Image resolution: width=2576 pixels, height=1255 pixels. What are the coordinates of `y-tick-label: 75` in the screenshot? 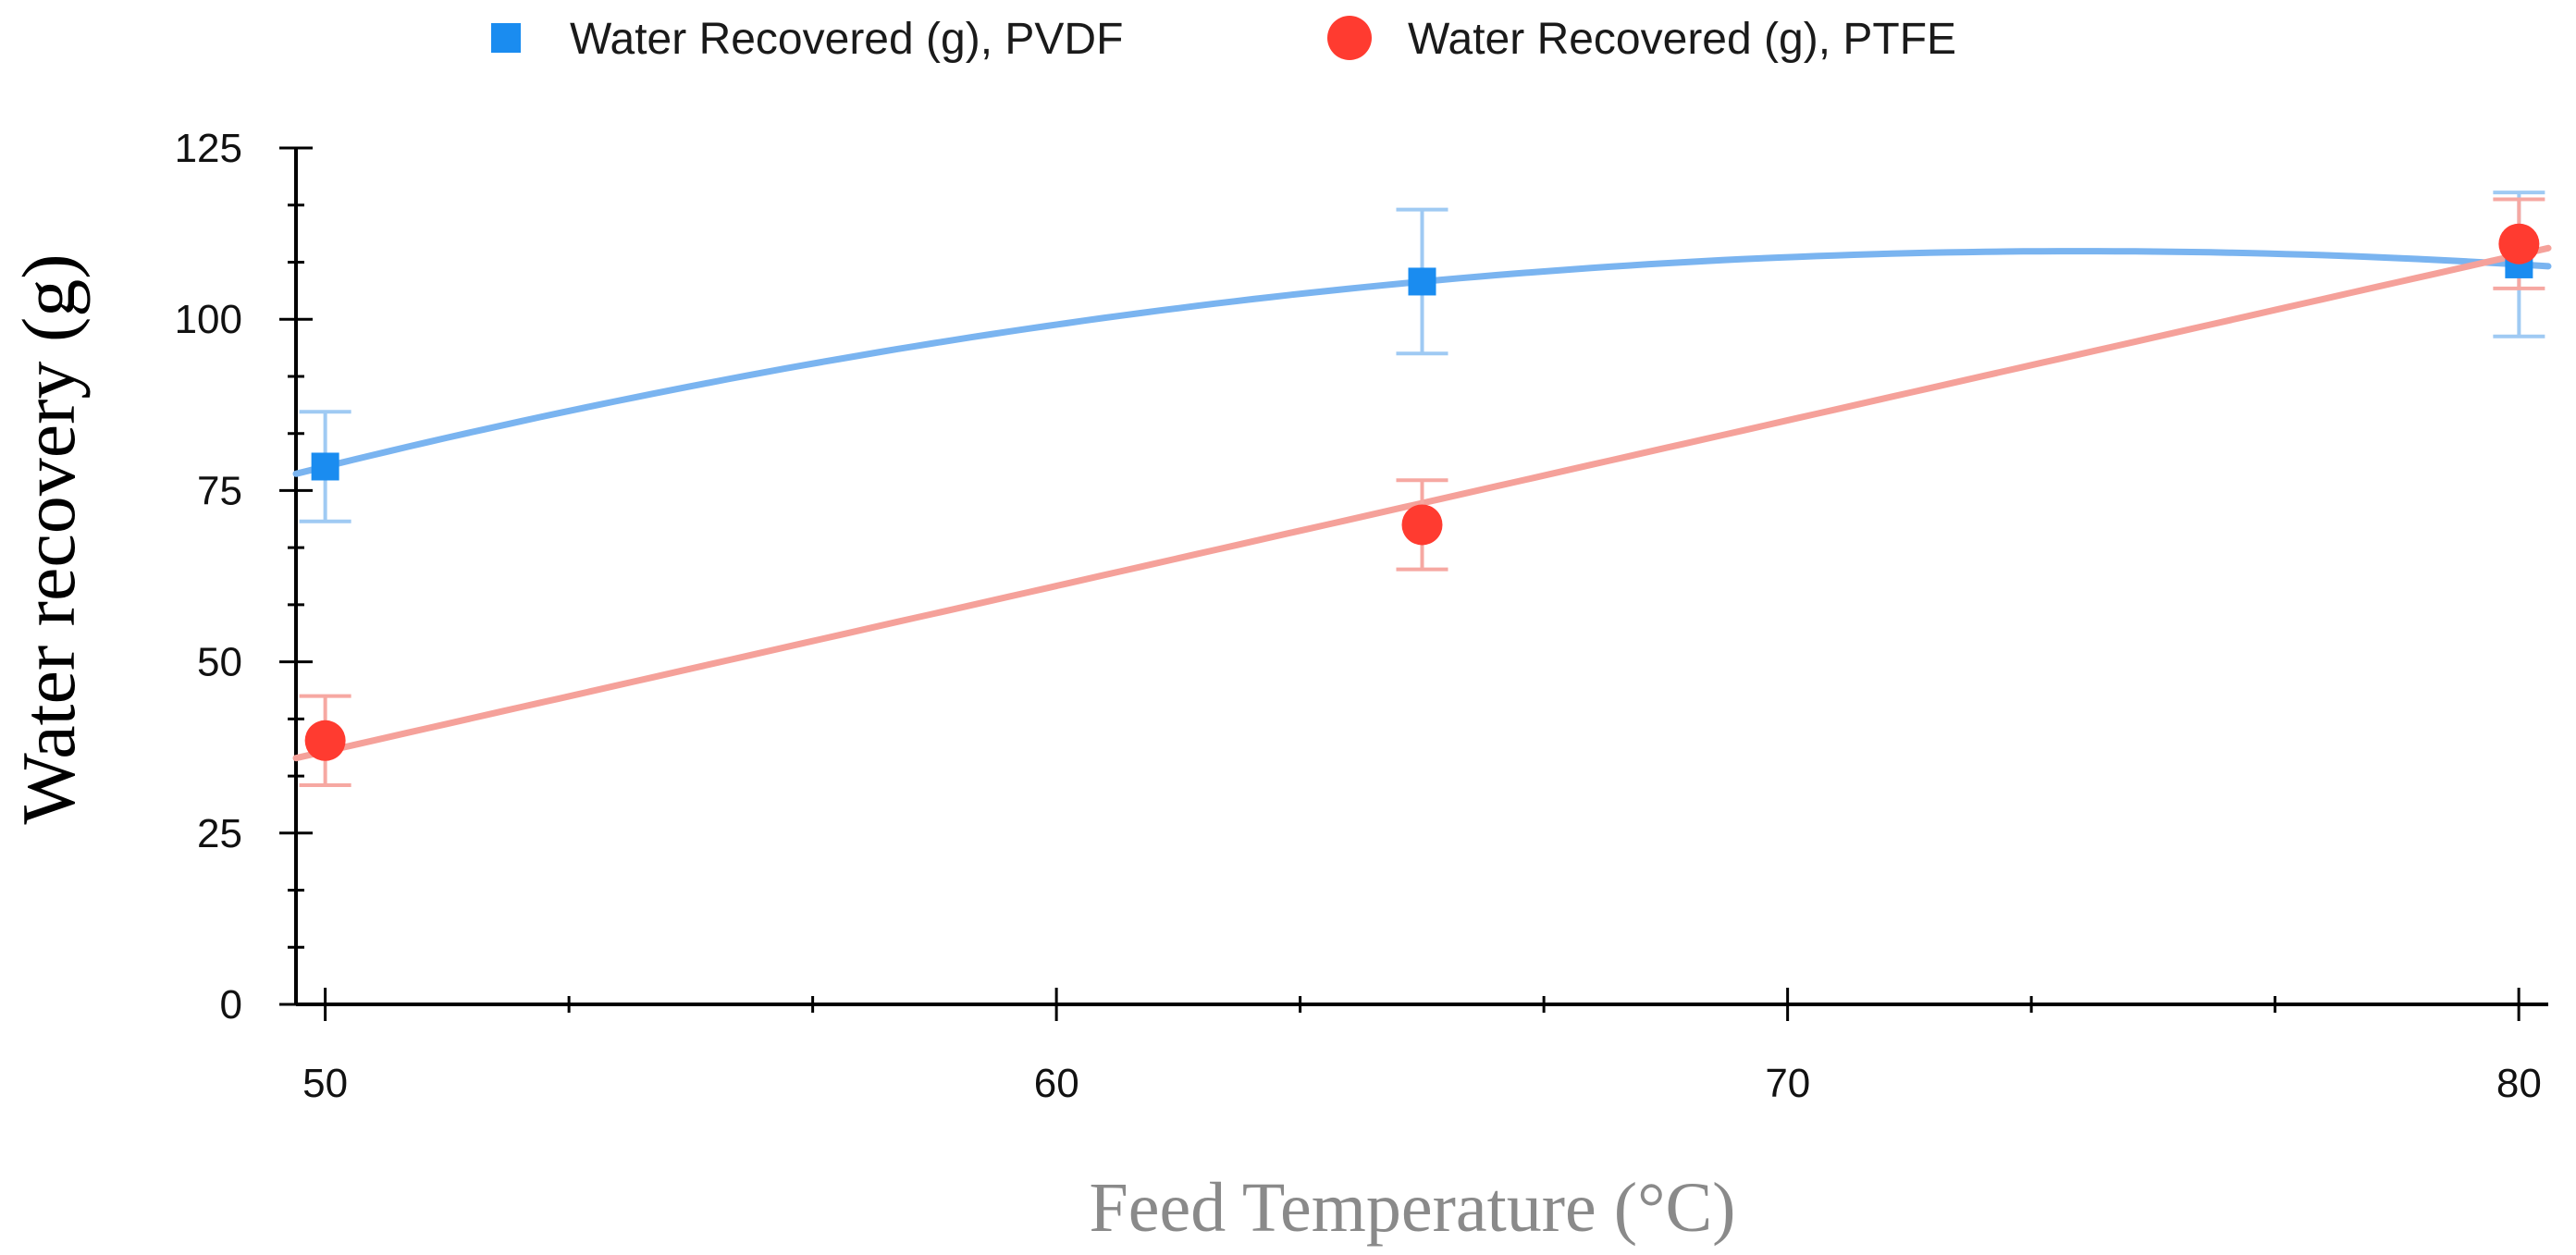 It's located at (219, 490).